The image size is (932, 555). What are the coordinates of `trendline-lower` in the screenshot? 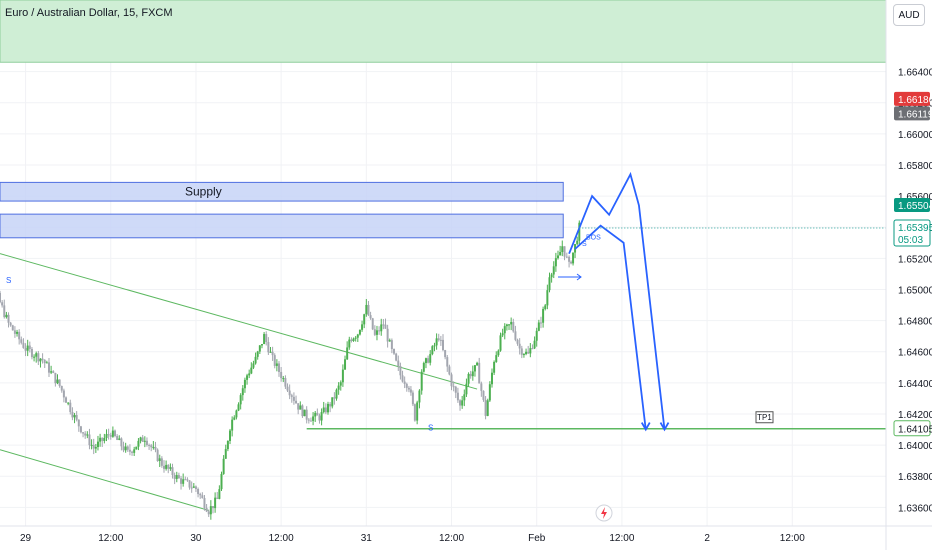 It's located at (104, 480).